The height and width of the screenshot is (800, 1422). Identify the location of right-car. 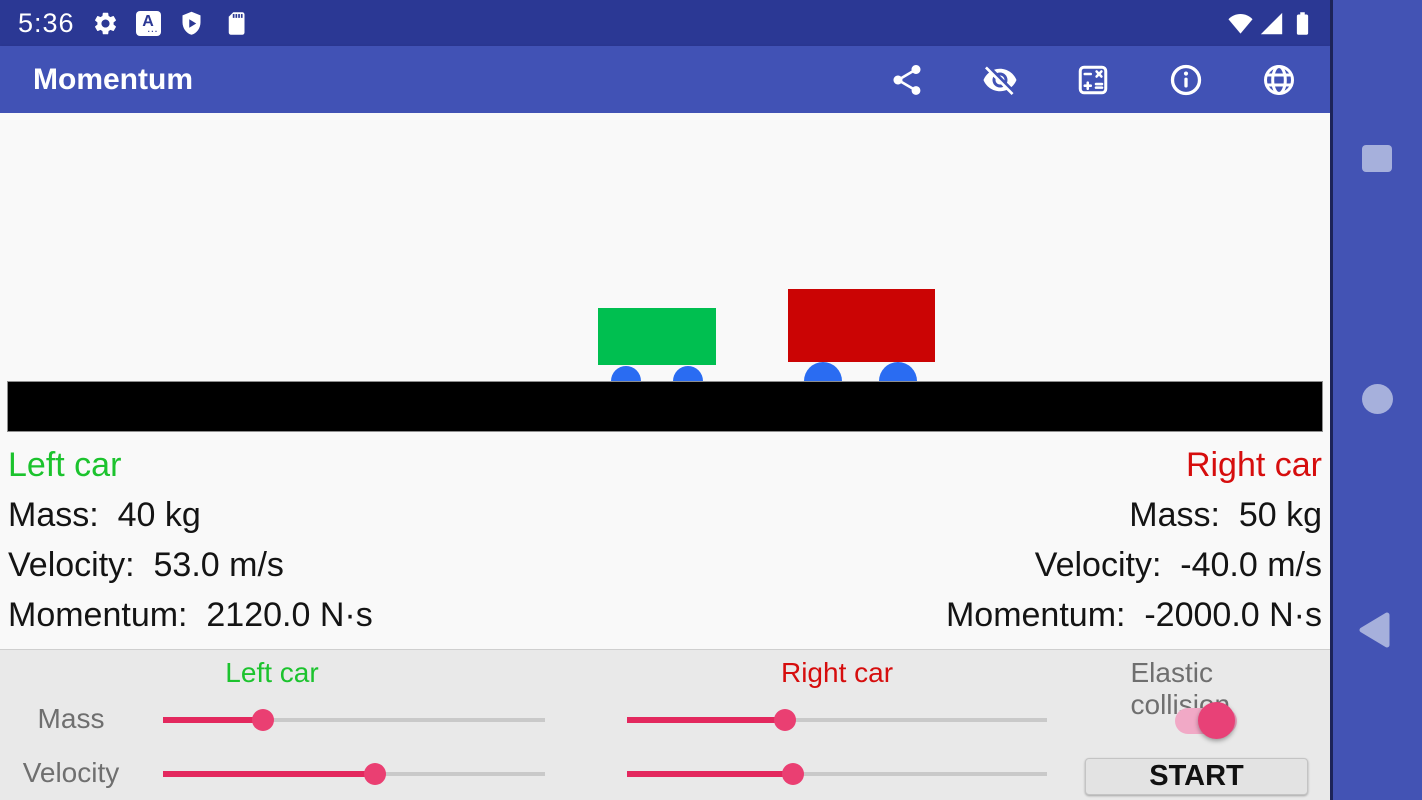
(861, 325).